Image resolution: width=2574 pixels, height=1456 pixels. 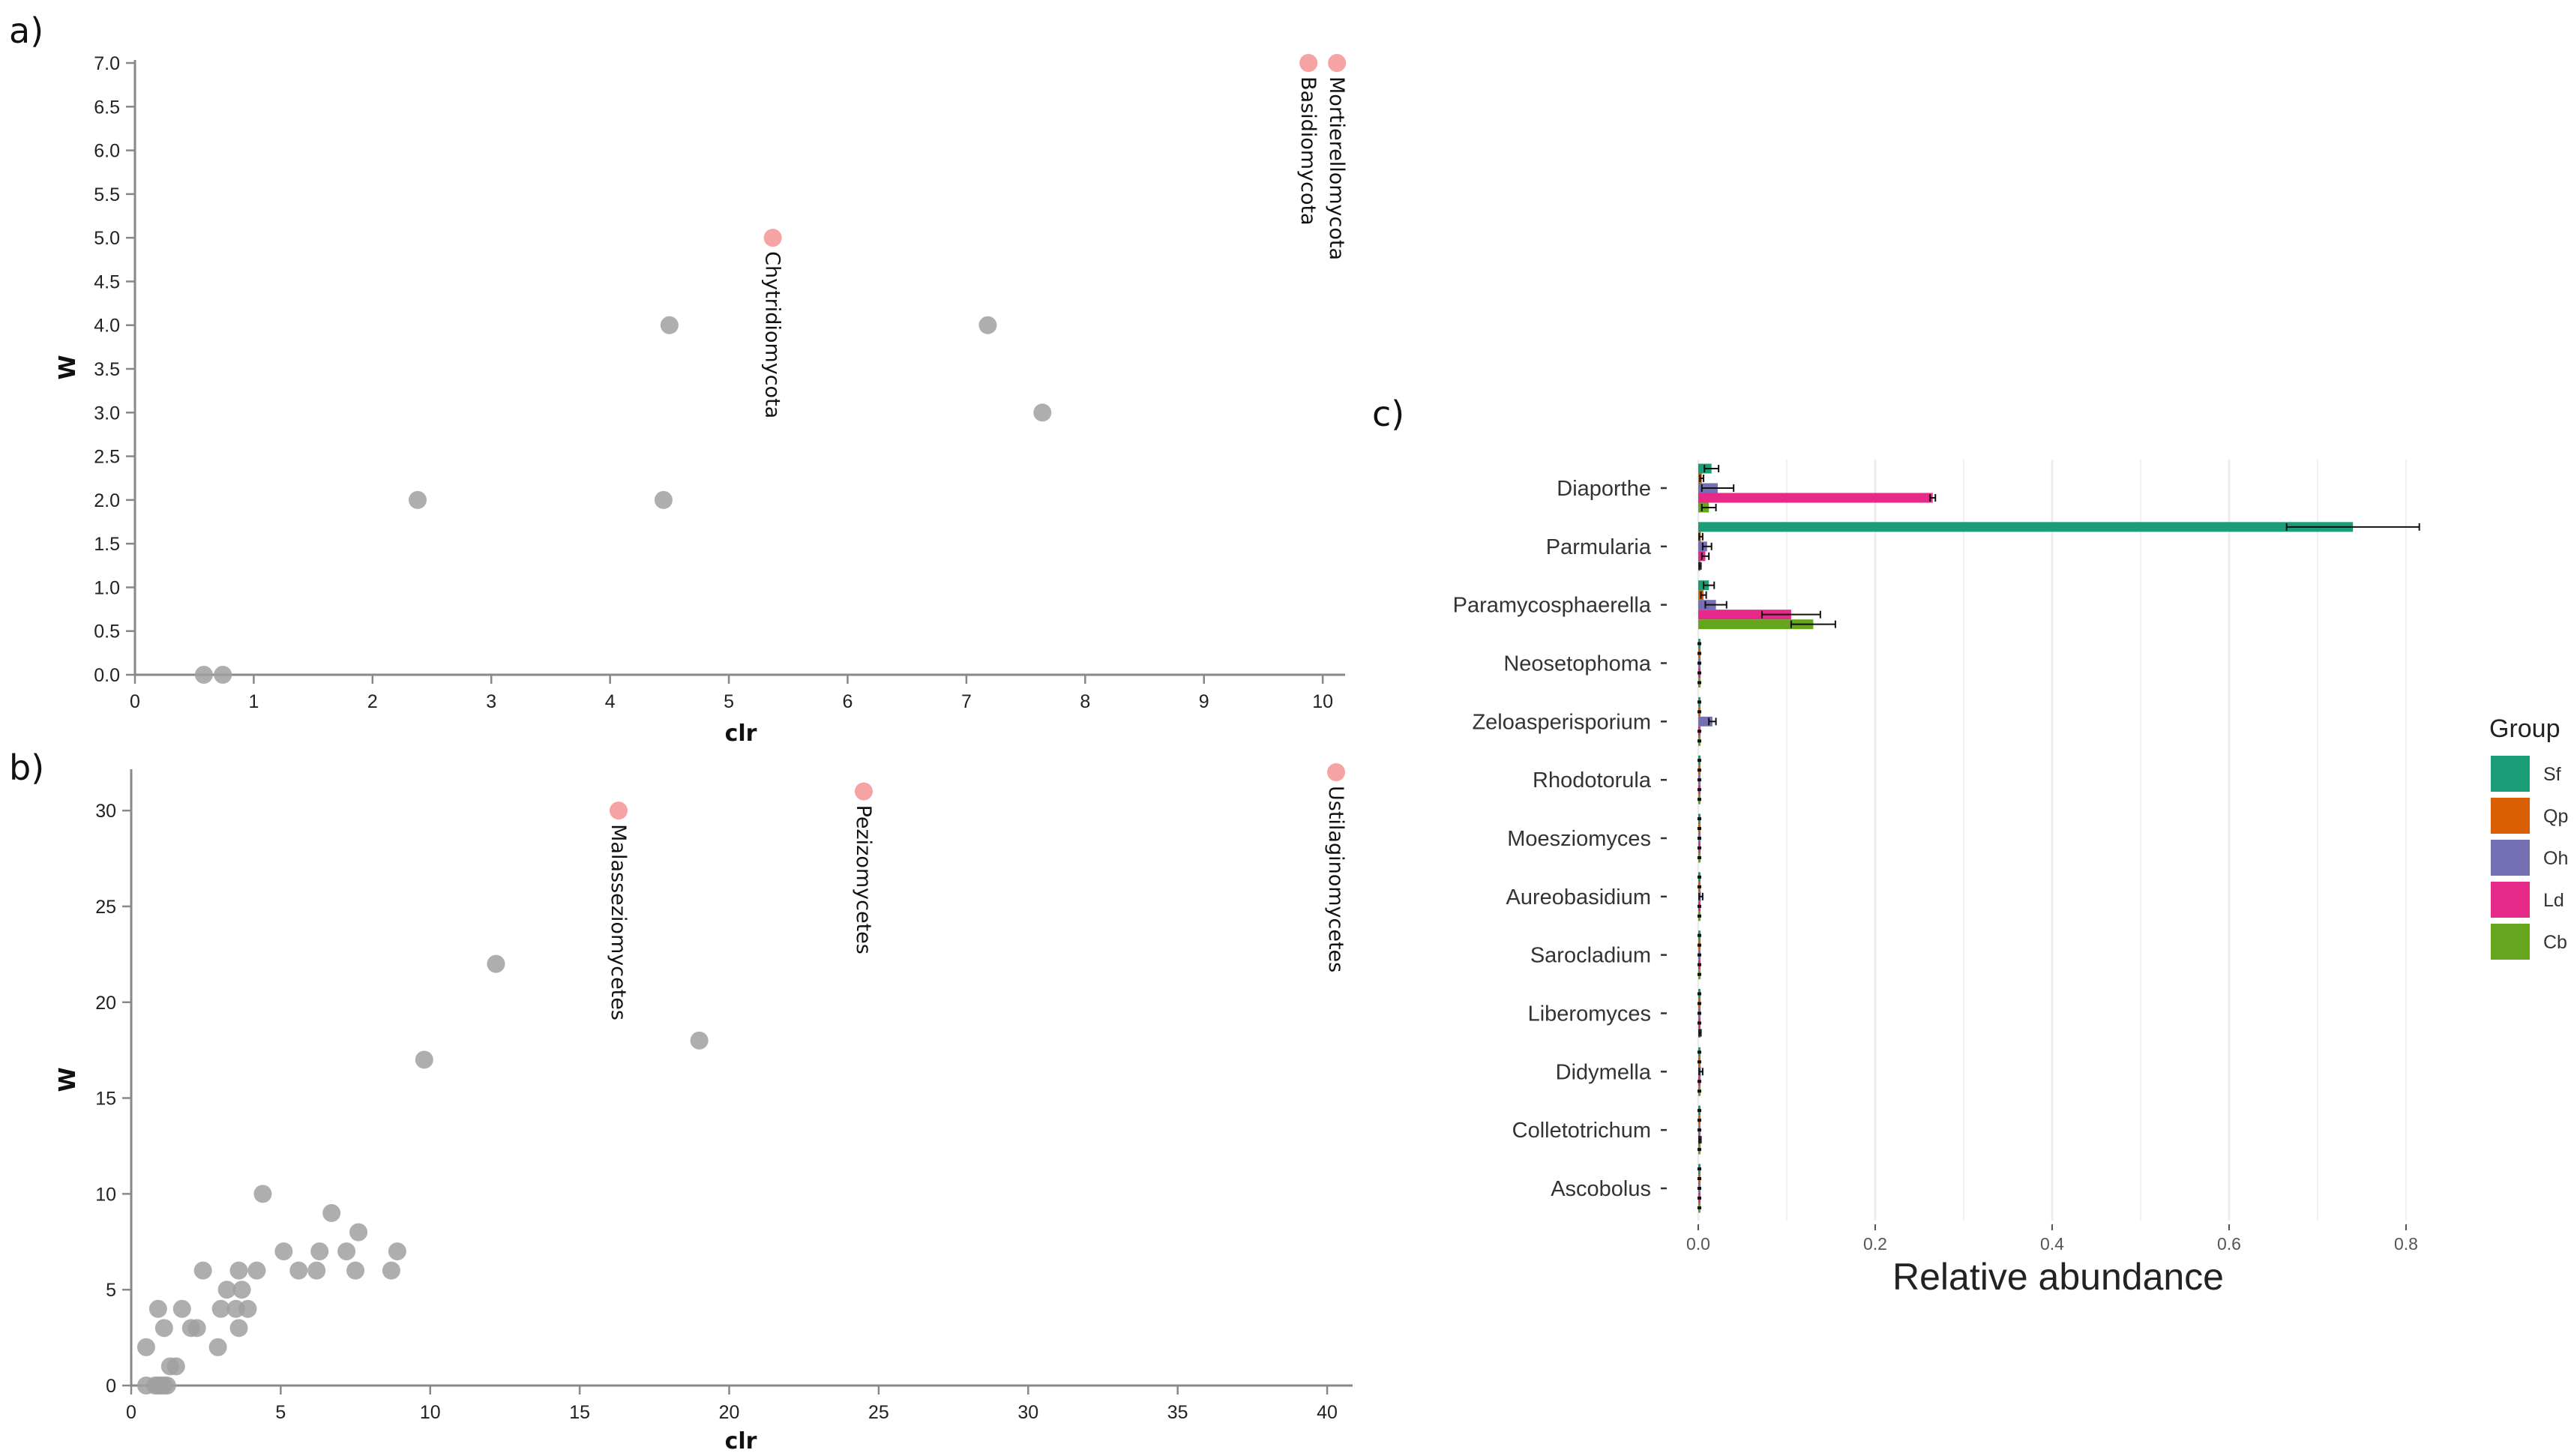 I want to click on x-tick-label: 9, so click(x=1204, y=701).